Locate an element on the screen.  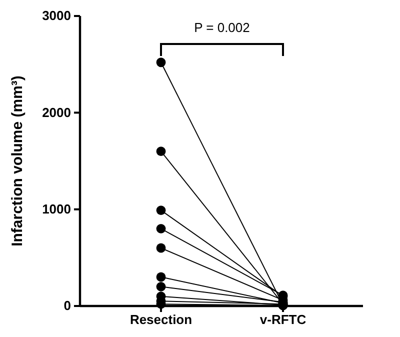
y-axis-title: Infarction volume (mm³) is located at coordinates (17, 161).